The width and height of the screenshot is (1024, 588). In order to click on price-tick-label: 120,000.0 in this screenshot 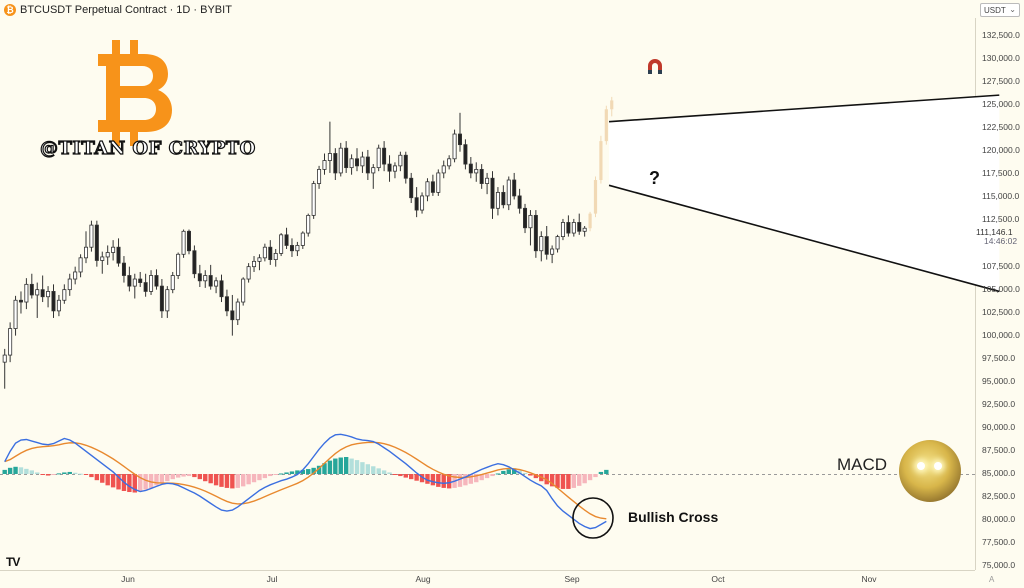, I will do `click(1001, 150)`.